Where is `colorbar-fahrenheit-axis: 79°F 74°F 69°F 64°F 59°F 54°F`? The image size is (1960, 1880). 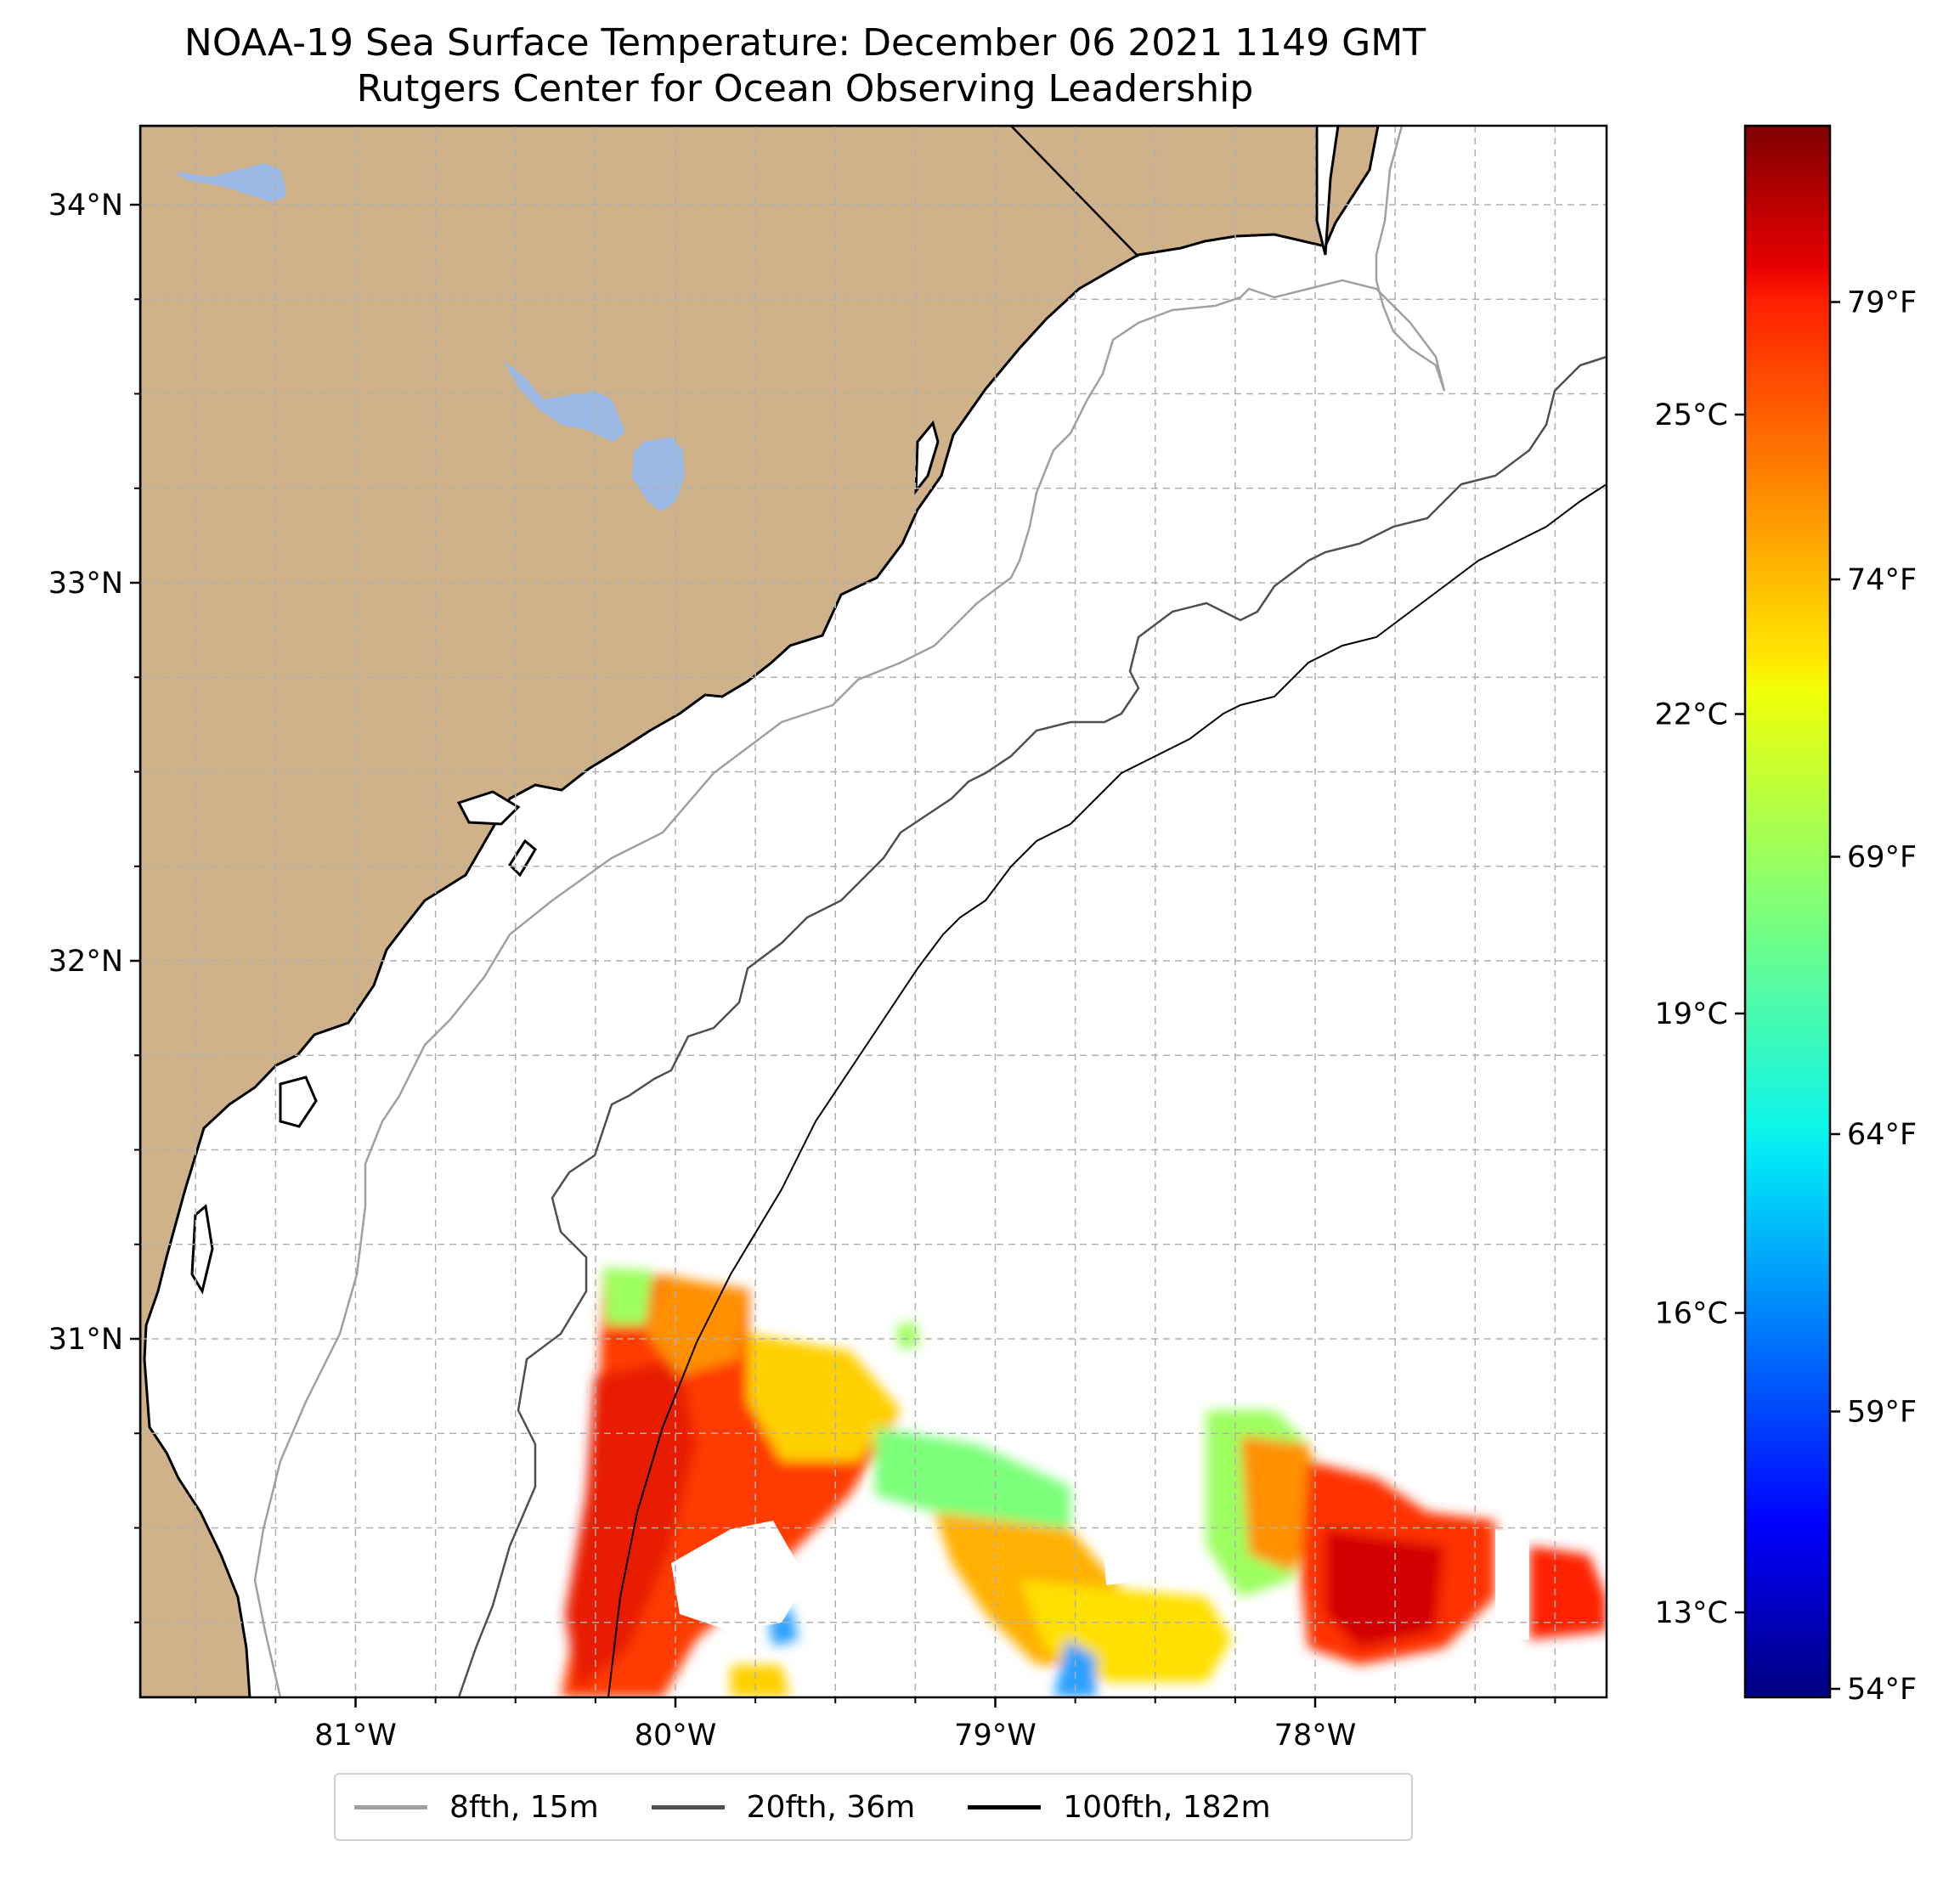
colorbar-fahrenheit-axis: 79°F 74°F 69°F 64°F 59°F 54°F is located at coordinates (1874, 997).